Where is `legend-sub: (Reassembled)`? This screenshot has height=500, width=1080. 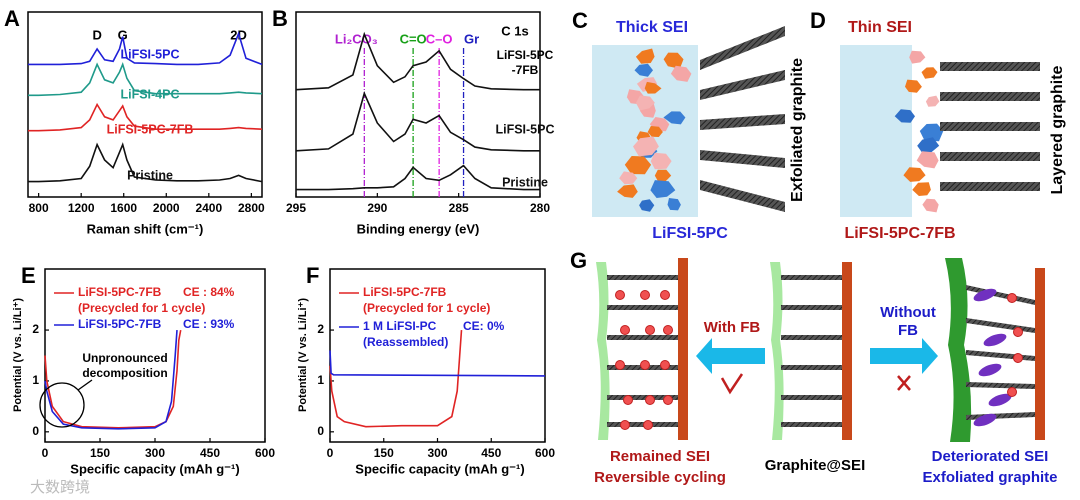 legend-sub: (Reassembled) is located at coordinates (405, 342).